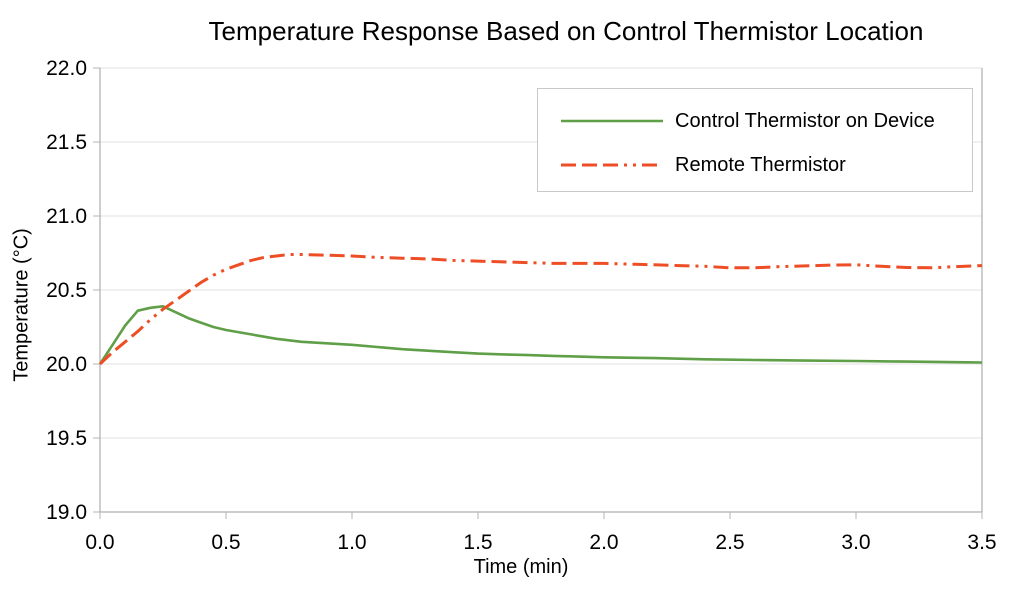 The image size is (1024, 595). What do you see at coordinates (603, 542) in the screenshot?
I see `x-tick-label: 2.0` at bounding box center [603, 542].